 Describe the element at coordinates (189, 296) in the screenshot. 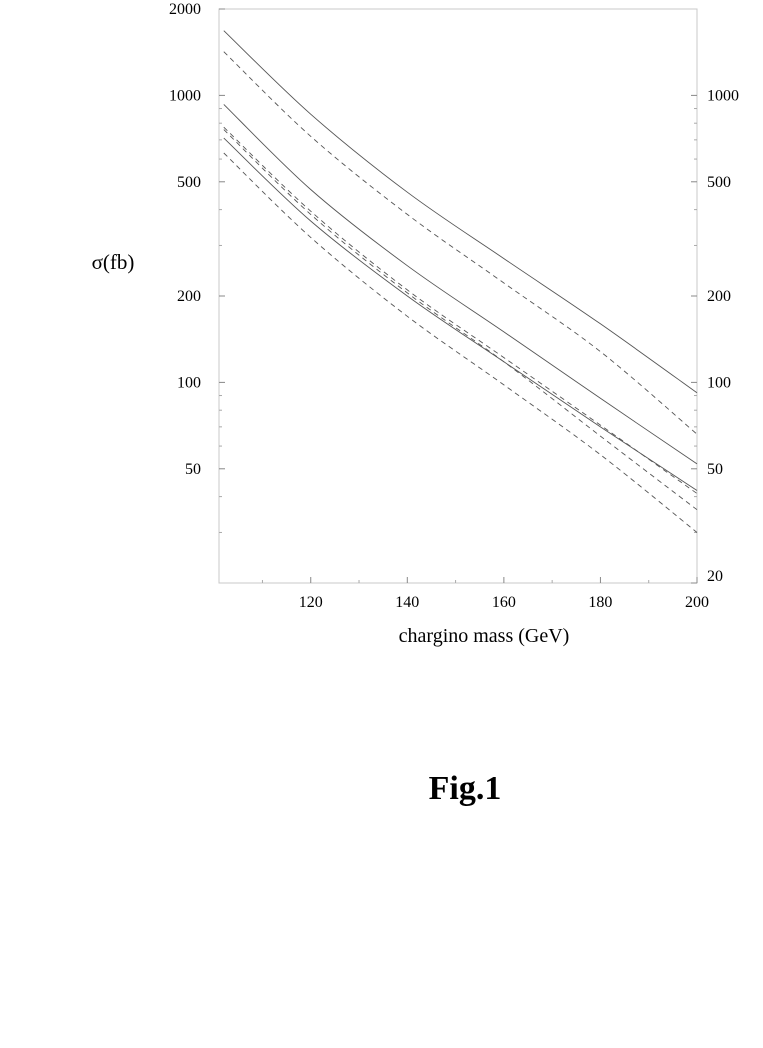

I see `y-left-tick-label: 200` at that location.